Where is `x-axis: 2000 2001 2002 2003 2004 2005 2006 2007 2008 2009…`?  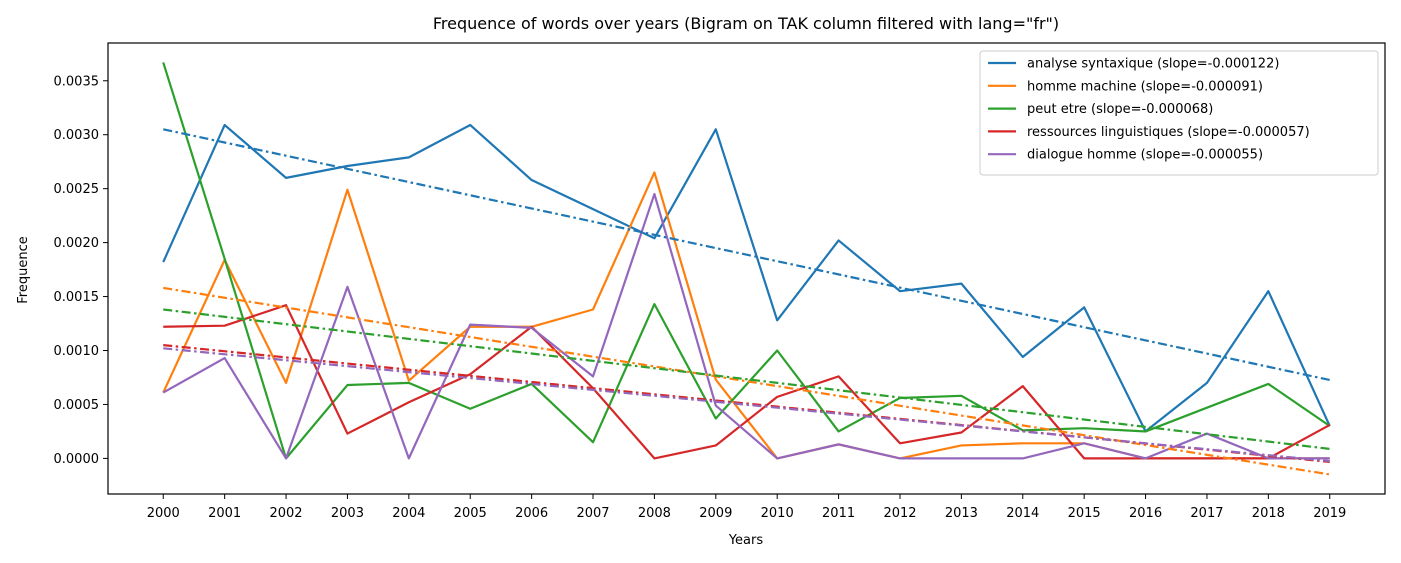
x-axis: 2000 2001 2002 2003 2004 2005 2006 2007 2008 2009… is located at coordinates (746, 507).